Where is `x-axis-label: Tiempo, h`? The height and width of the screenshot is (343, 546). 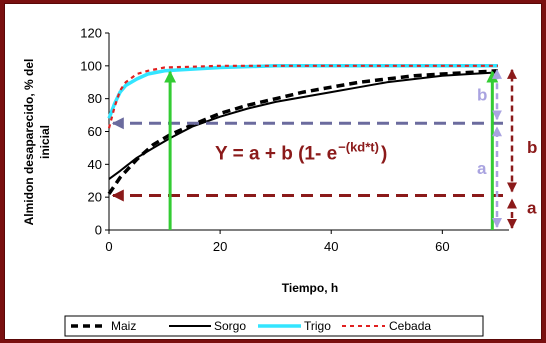 x-axis-label: Tiempo, h is located at coordinates (310, 288).